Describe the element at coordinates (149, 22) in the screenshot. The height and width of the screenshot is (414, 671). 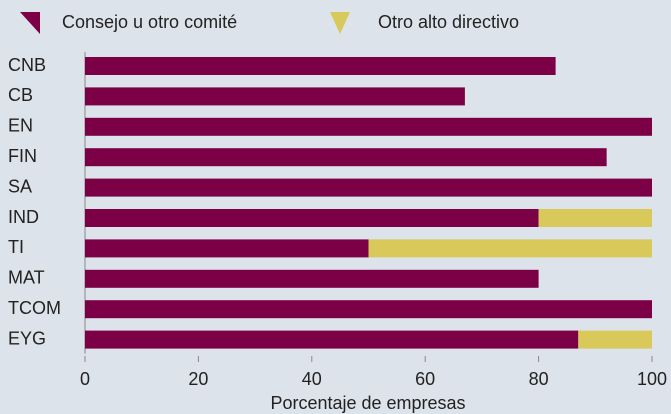
I see `legend-label: Consejo u otro comité` at that location.